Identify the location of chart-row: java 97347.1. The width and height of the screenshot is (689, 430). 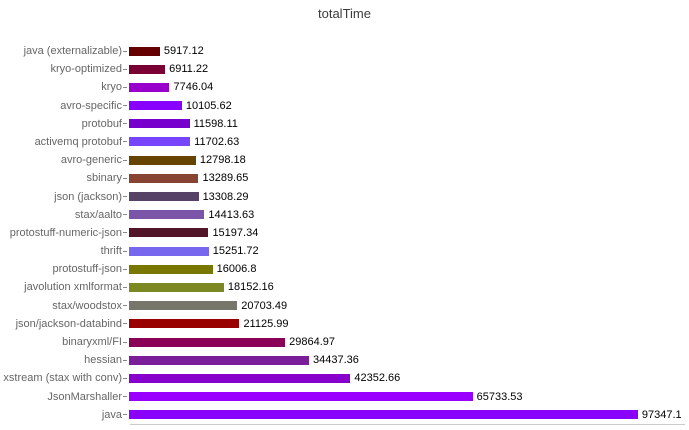
(343, 415).